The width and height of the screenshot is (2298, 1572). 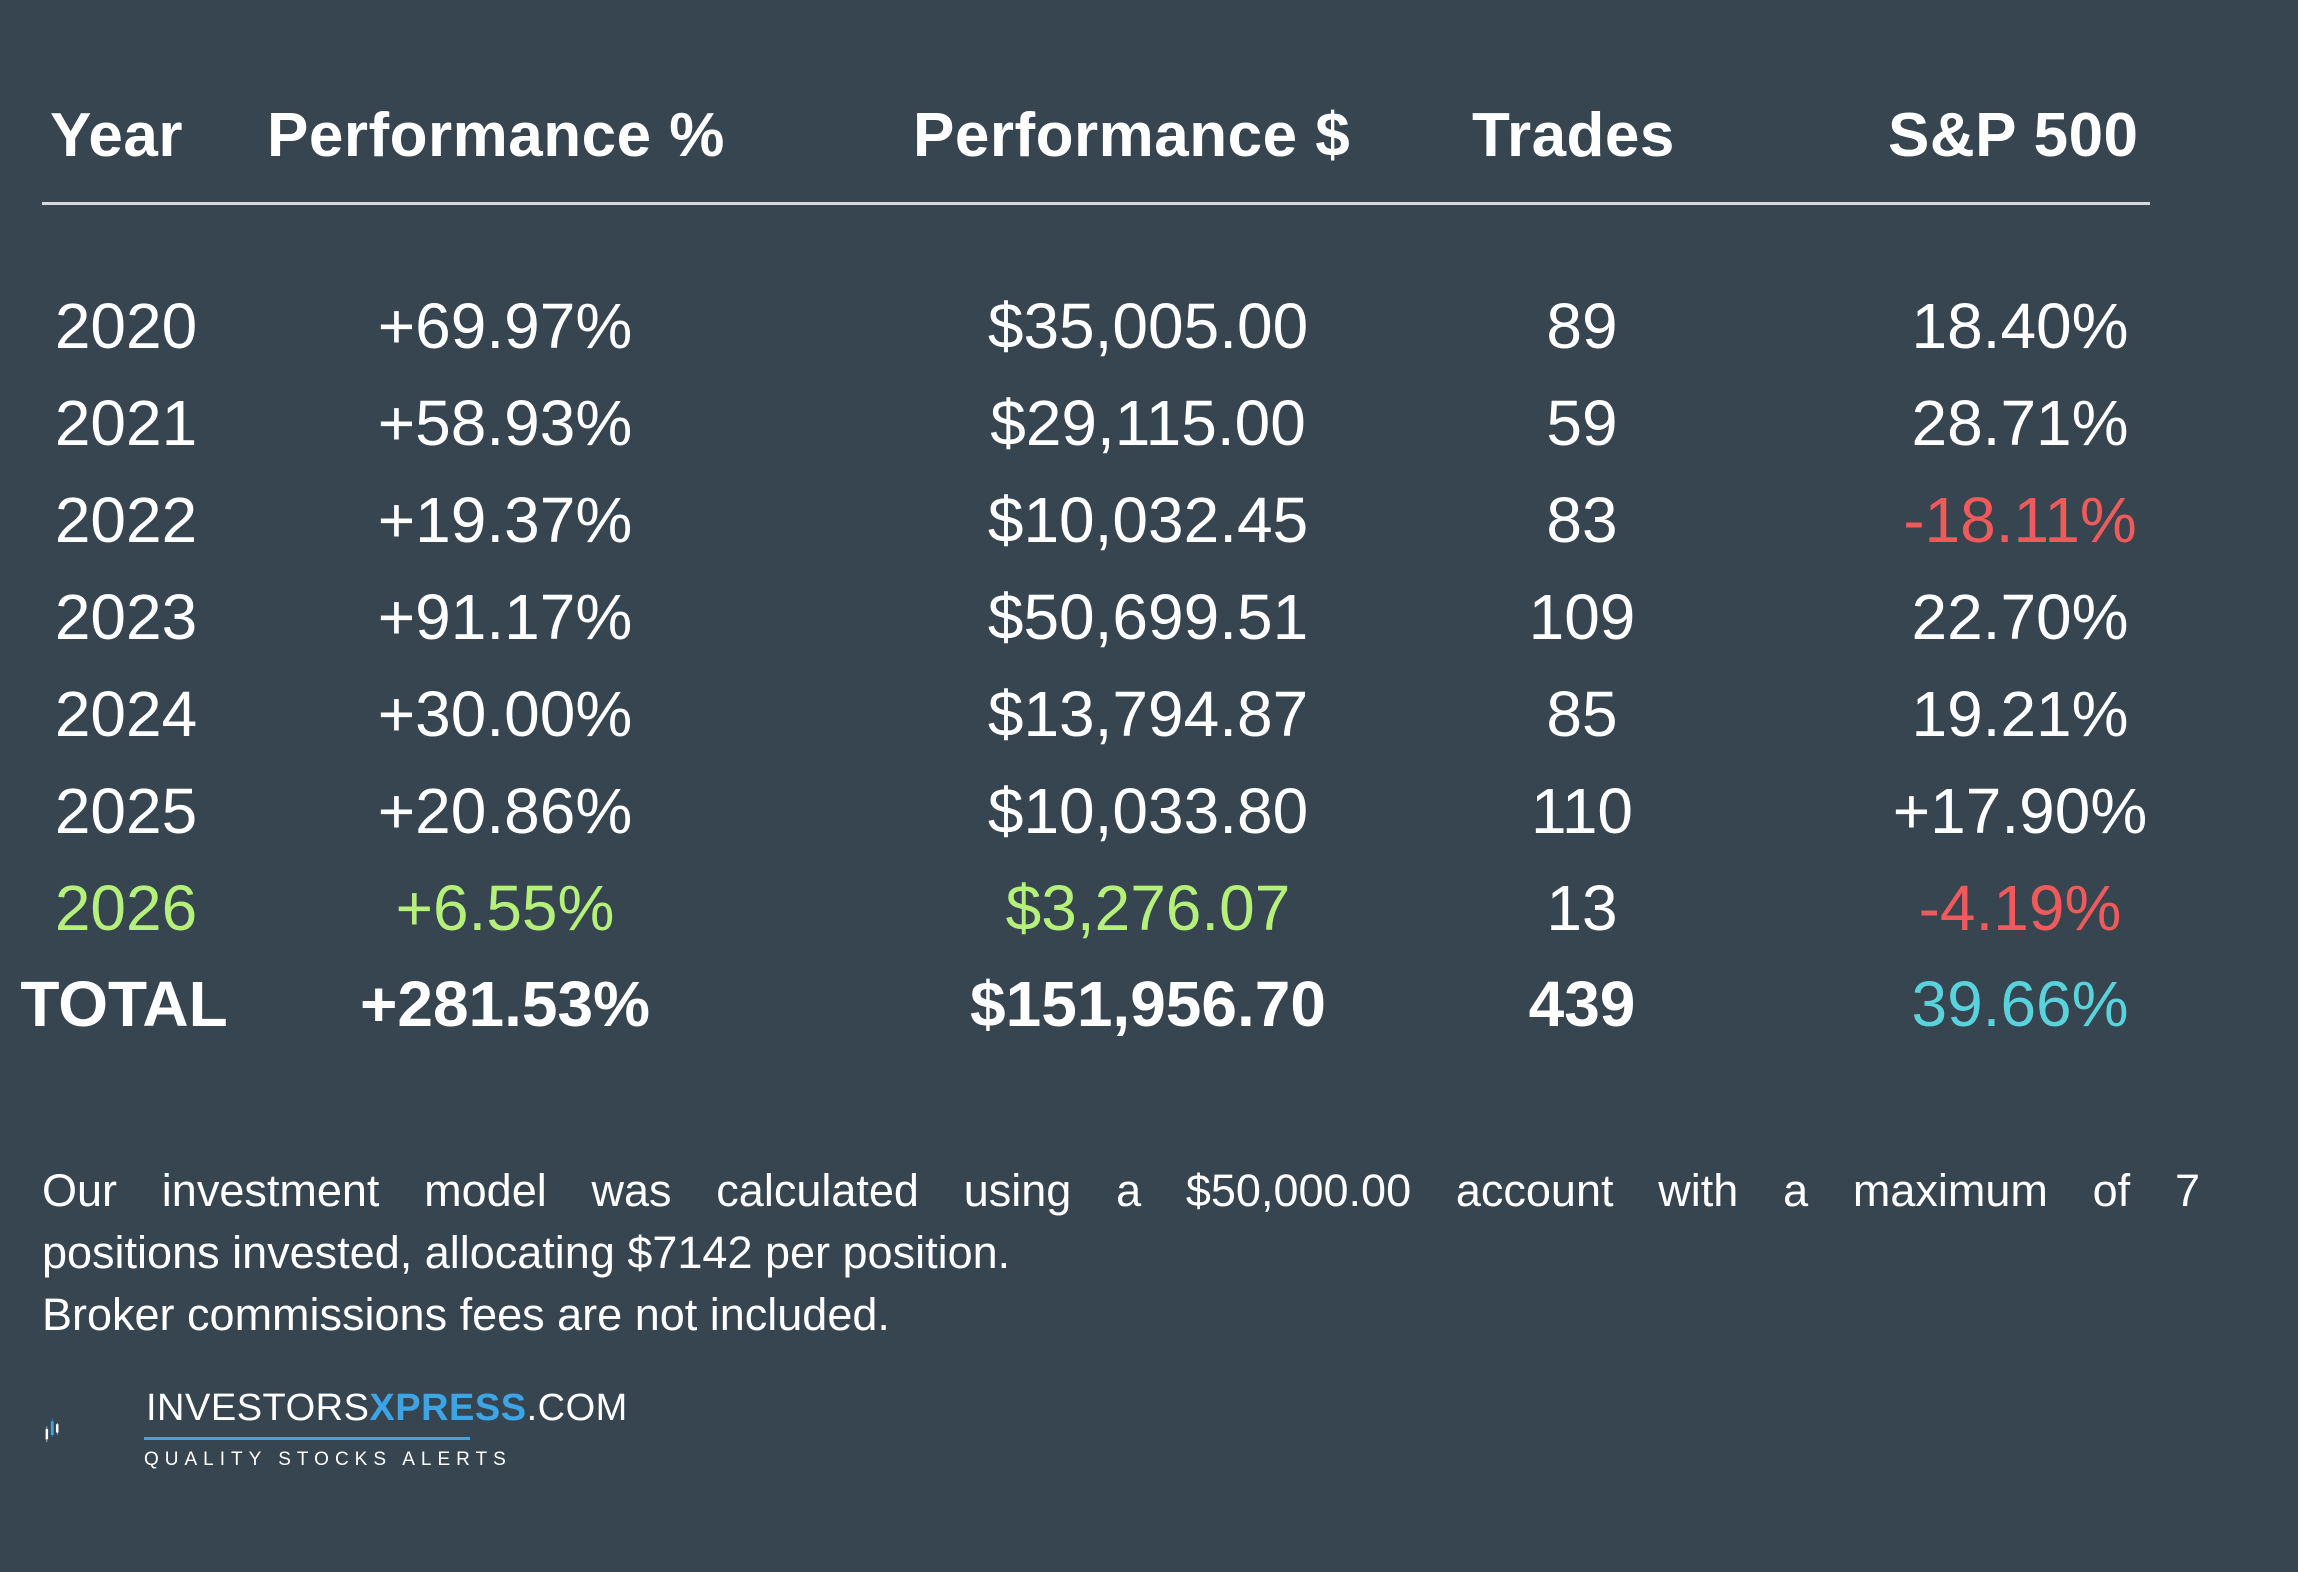 What do you see at coordinates (2020, 1004) in the screenshot?
I see `row-total-sp500: 39.66%` at bounding box center [2020, 1004].